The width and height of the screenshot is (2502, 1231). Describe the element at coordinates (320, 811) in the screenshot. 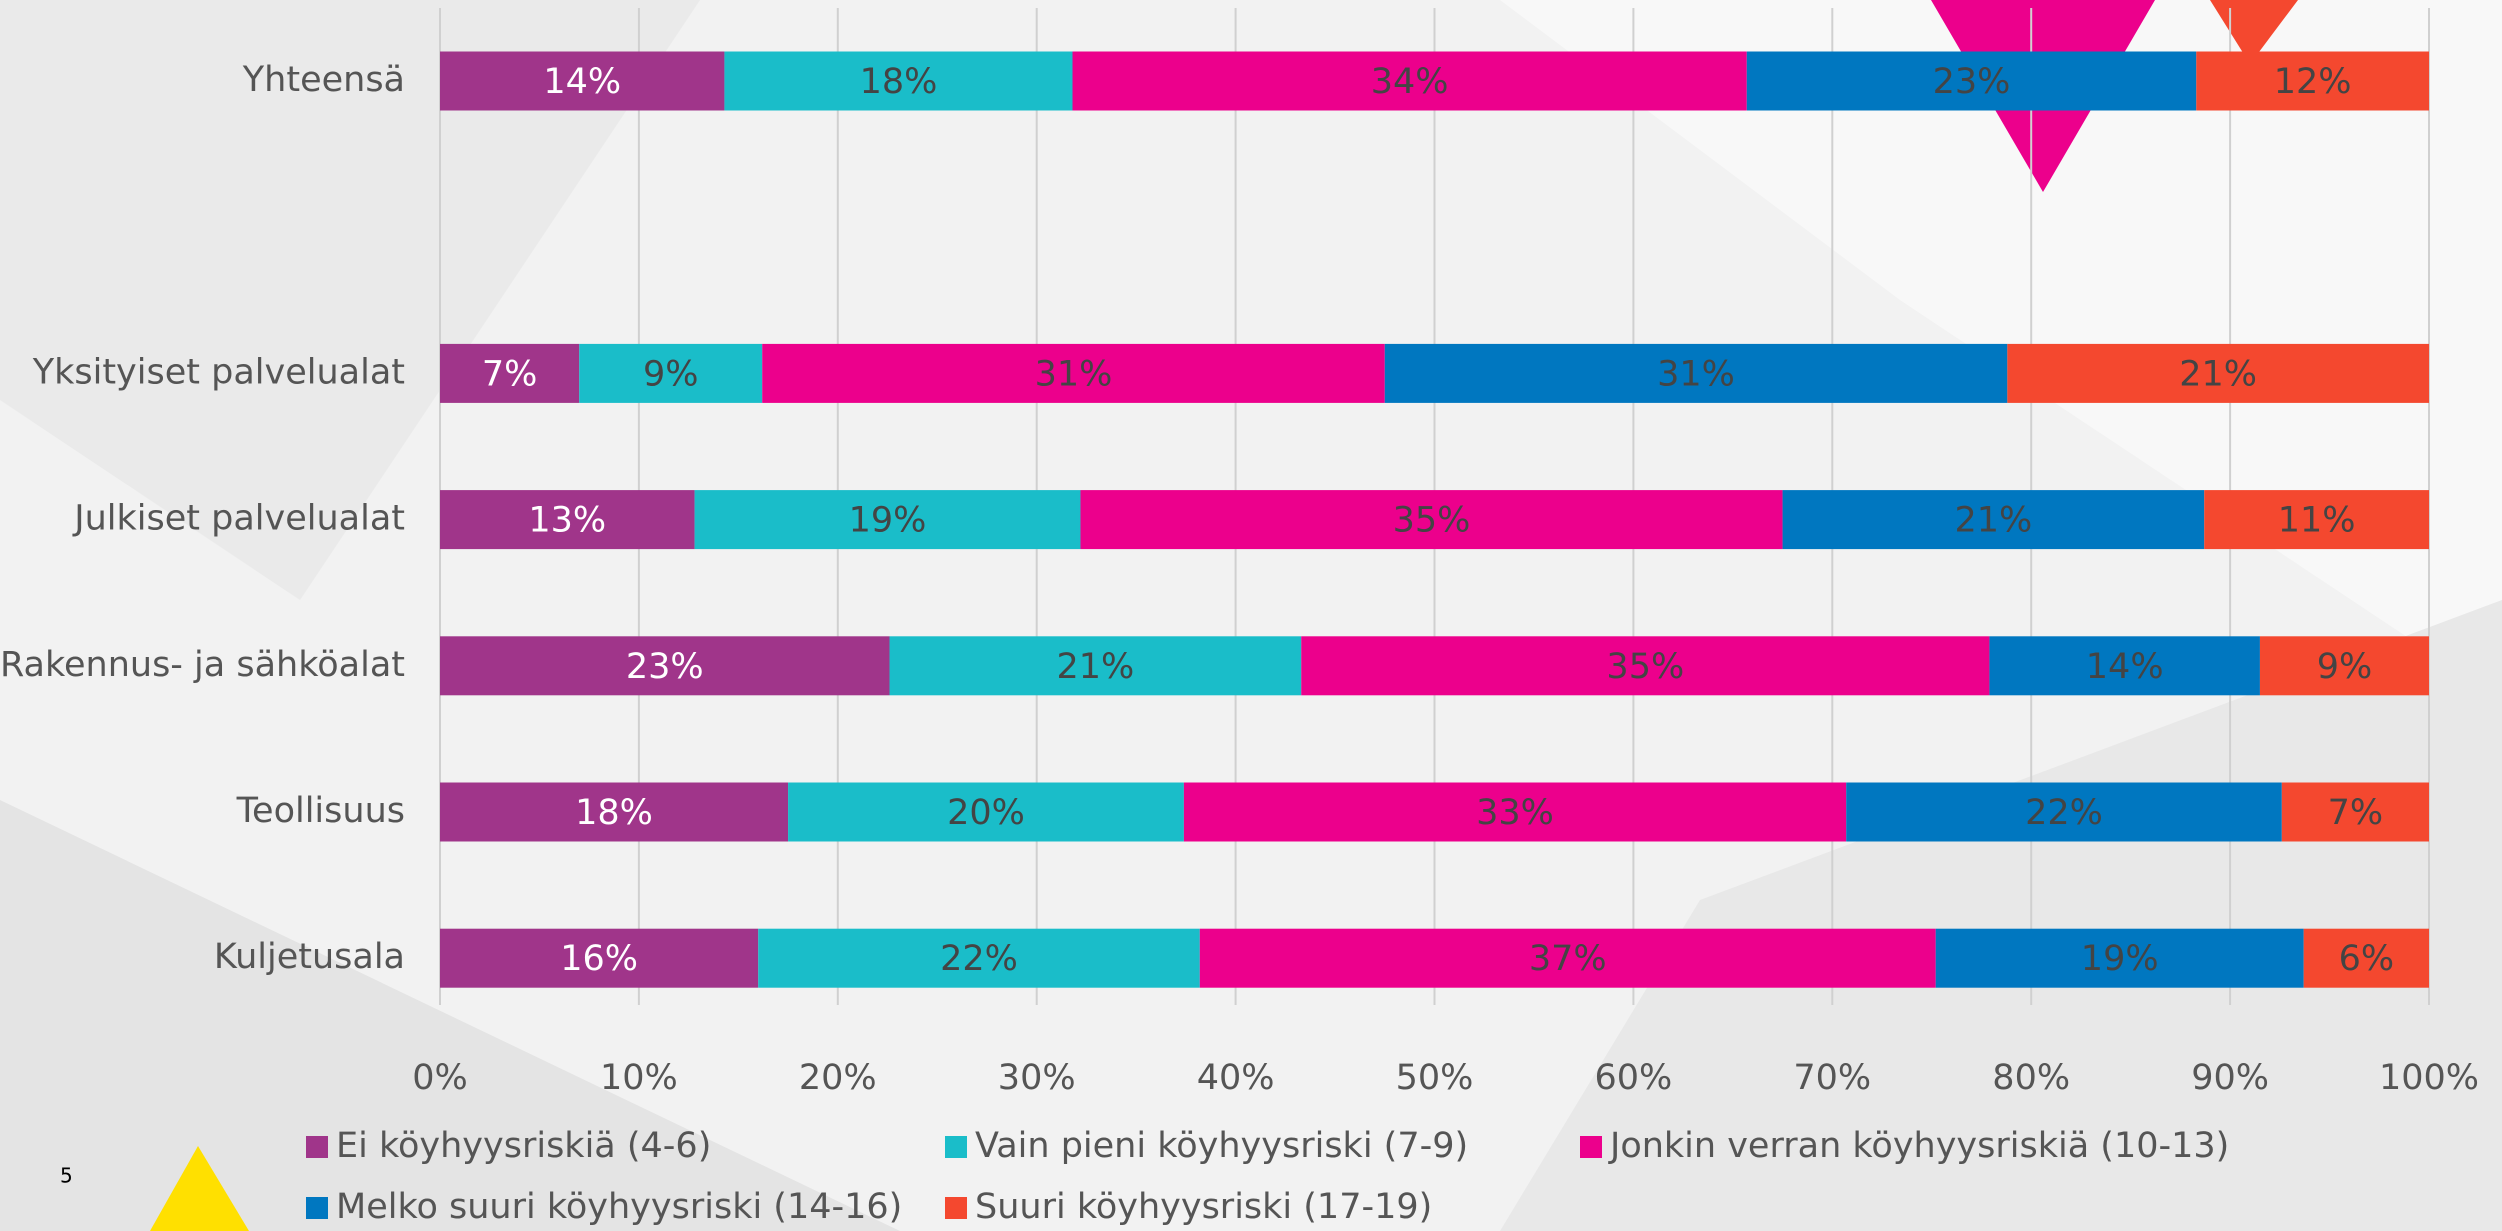

I see `y-tick-label: Teollisuus` at that location.